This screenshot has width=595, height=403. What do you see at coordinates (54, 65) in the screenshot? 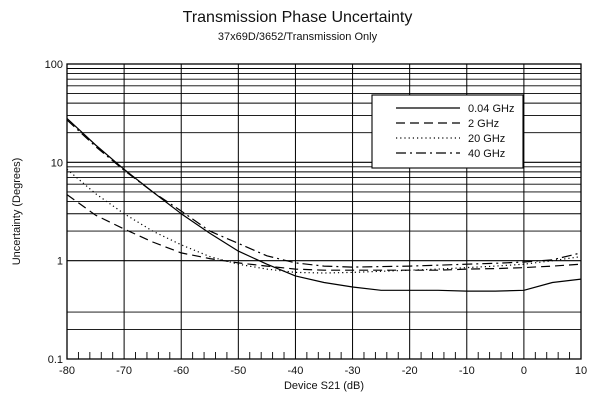
I see `y-tick-label: 100` at bounding box center [54, 65].